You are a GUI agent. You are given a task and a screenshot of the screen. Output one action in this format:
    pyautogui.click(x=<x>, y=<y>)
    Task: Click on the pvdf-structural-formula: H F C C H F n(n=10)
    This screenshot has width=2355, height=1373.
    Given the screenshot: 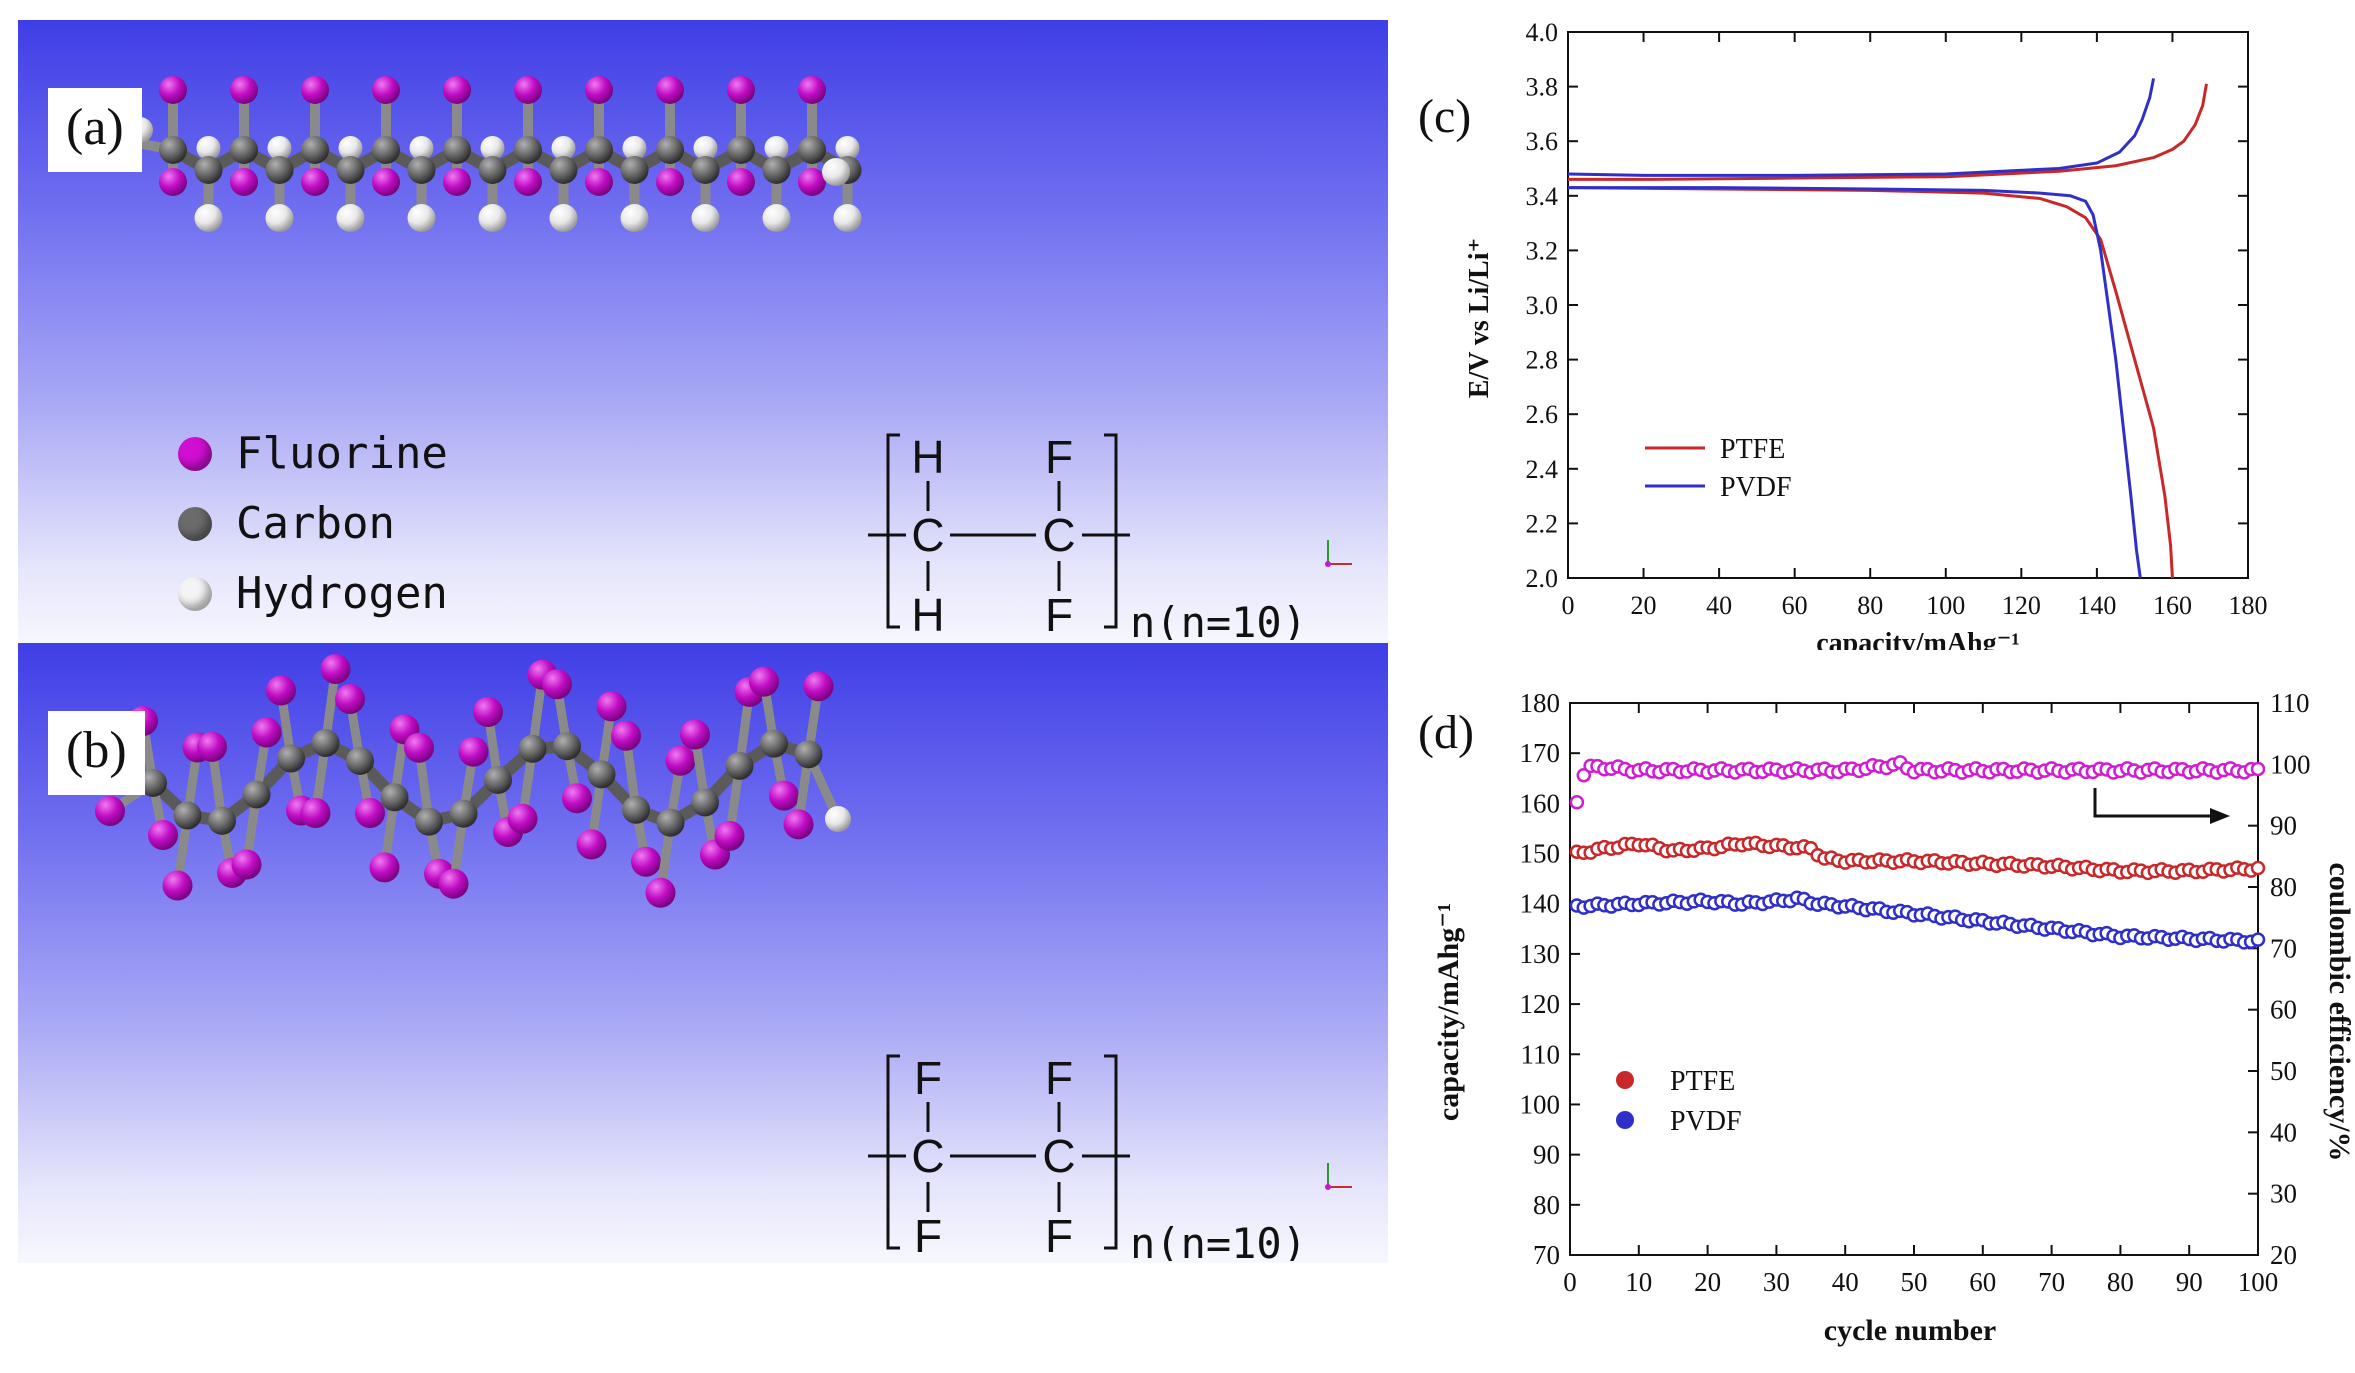 What is the action you would take?
    pyautogui.click(x=1087, y=535)
    